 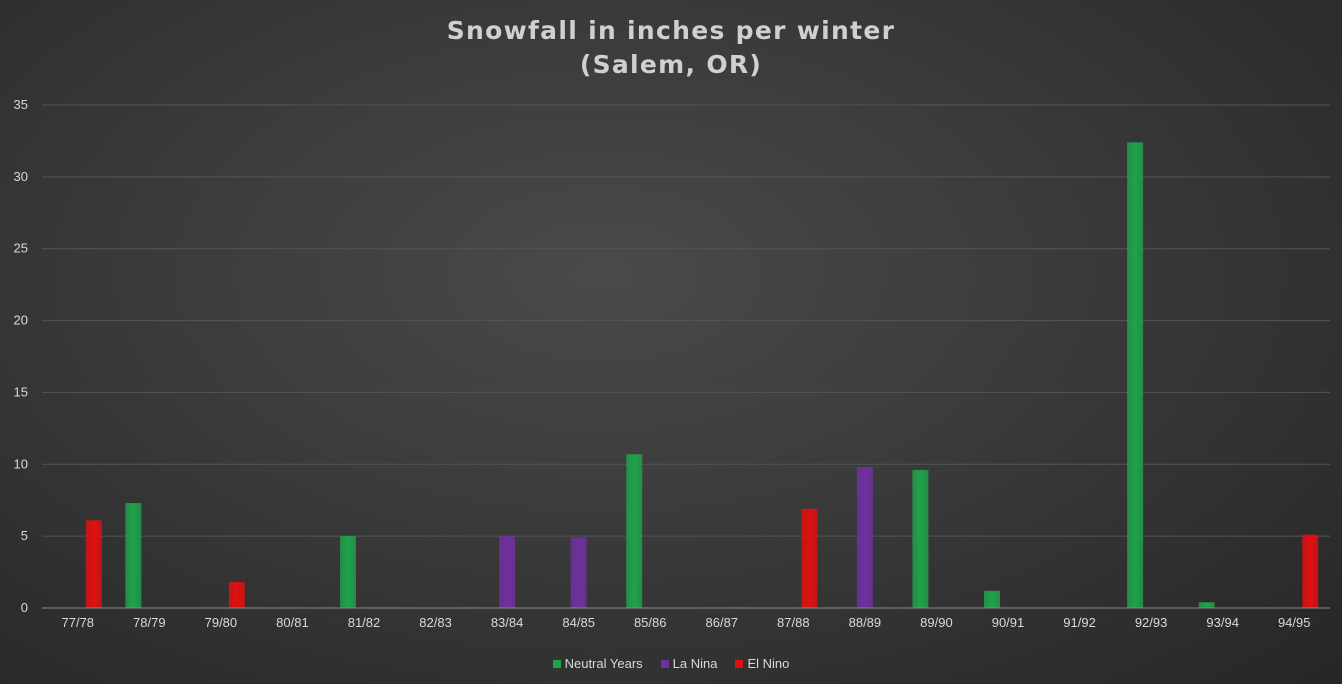 What do you see at coordinates (603, 663) in the screenshot?
I see `legend-label: Neutral Years` at bounding box center [603, 663].